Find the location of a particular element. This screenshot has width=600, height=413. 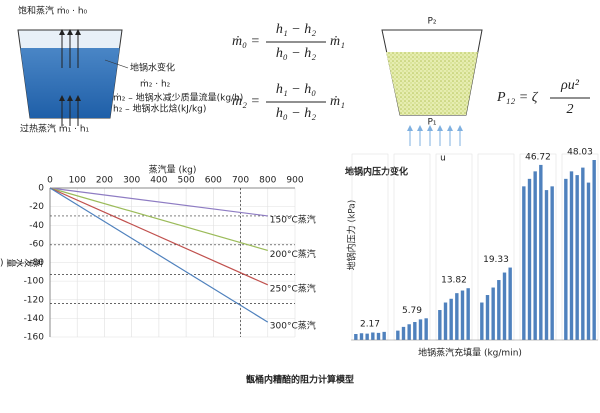

value-label: 5.79 is located at coordinates (412, 311).